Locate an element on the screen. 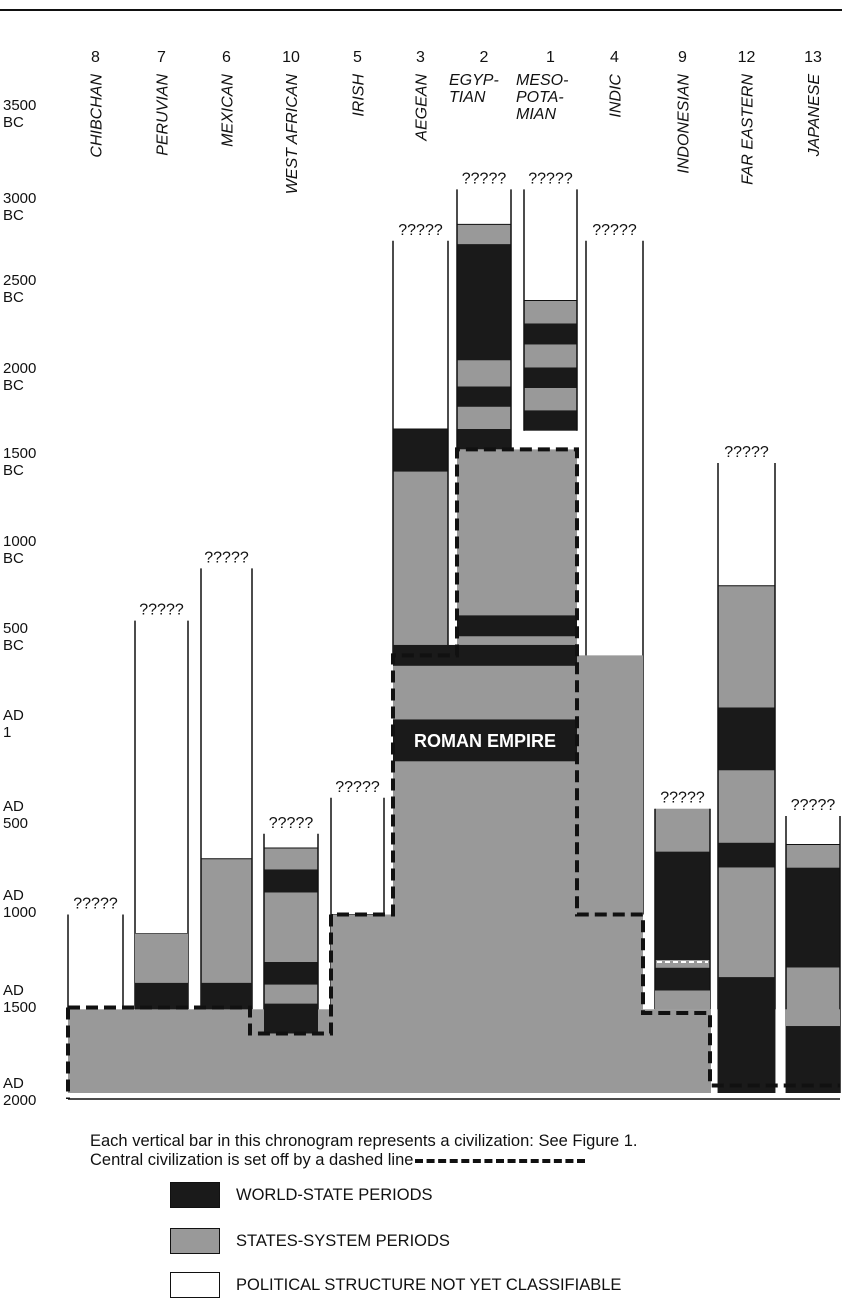  civilization-number: 1 is located at coordinates (550, 57).